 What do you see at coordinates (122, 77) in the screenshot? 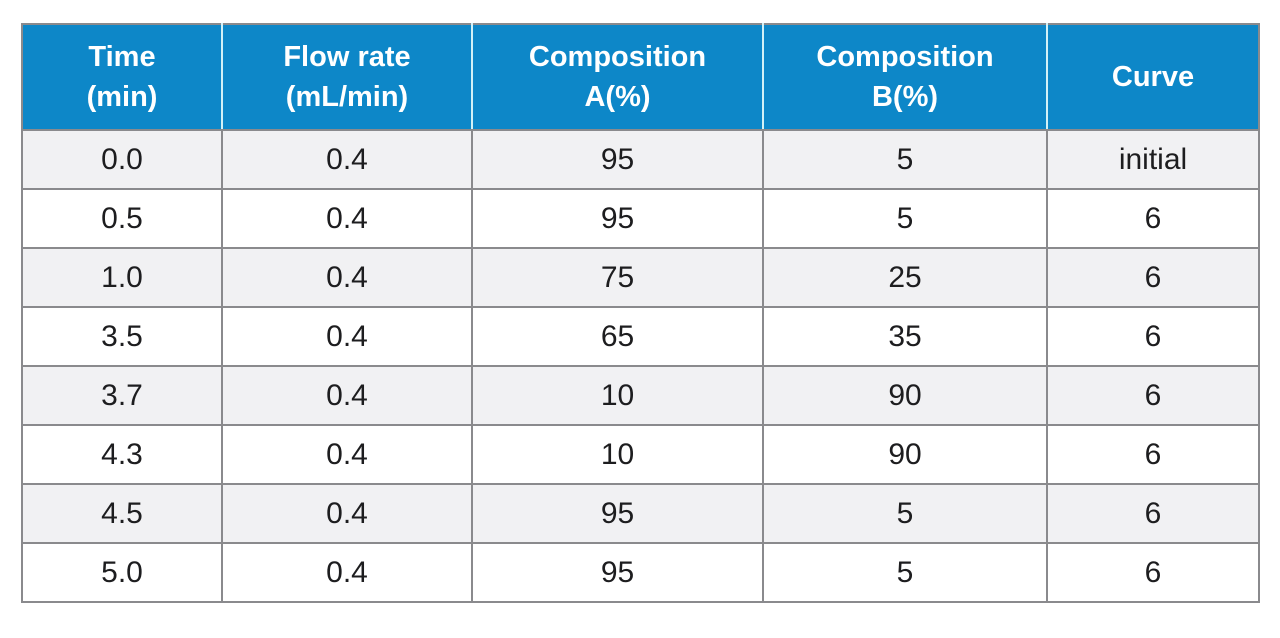
I see `column-header-time: Time (min)` at bounding box center [122, 77].